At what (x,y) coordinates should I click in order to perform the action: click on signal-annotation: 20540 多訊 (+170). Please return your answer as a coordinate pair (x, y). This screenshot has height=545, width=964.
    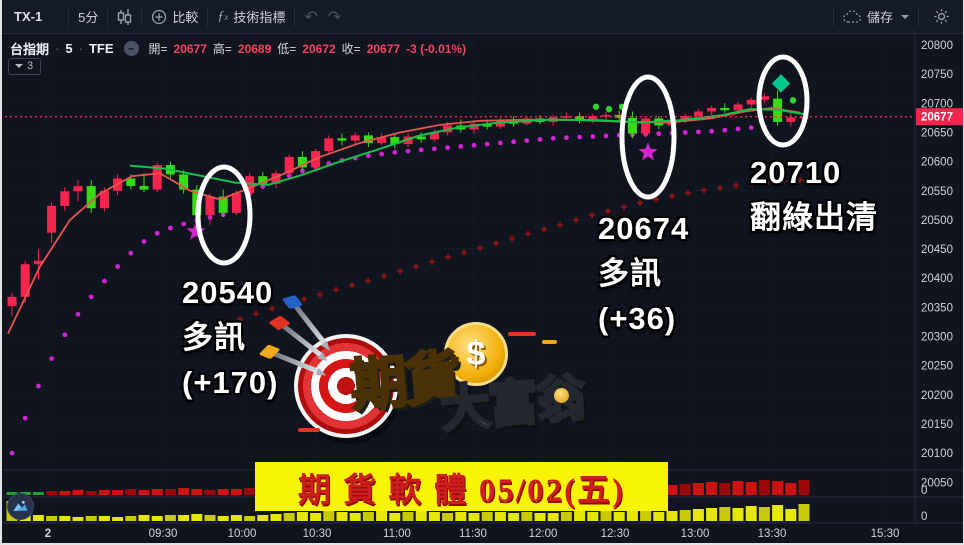
    Looking at the image, I should click on (230, 337).